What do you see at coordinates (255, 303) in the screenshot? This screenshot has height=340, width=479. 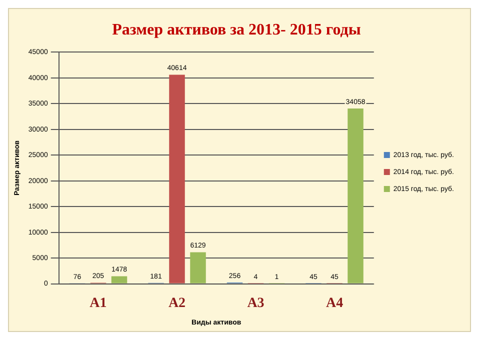 I see `x-tick-label: A3` at bounding box center [255, 303].